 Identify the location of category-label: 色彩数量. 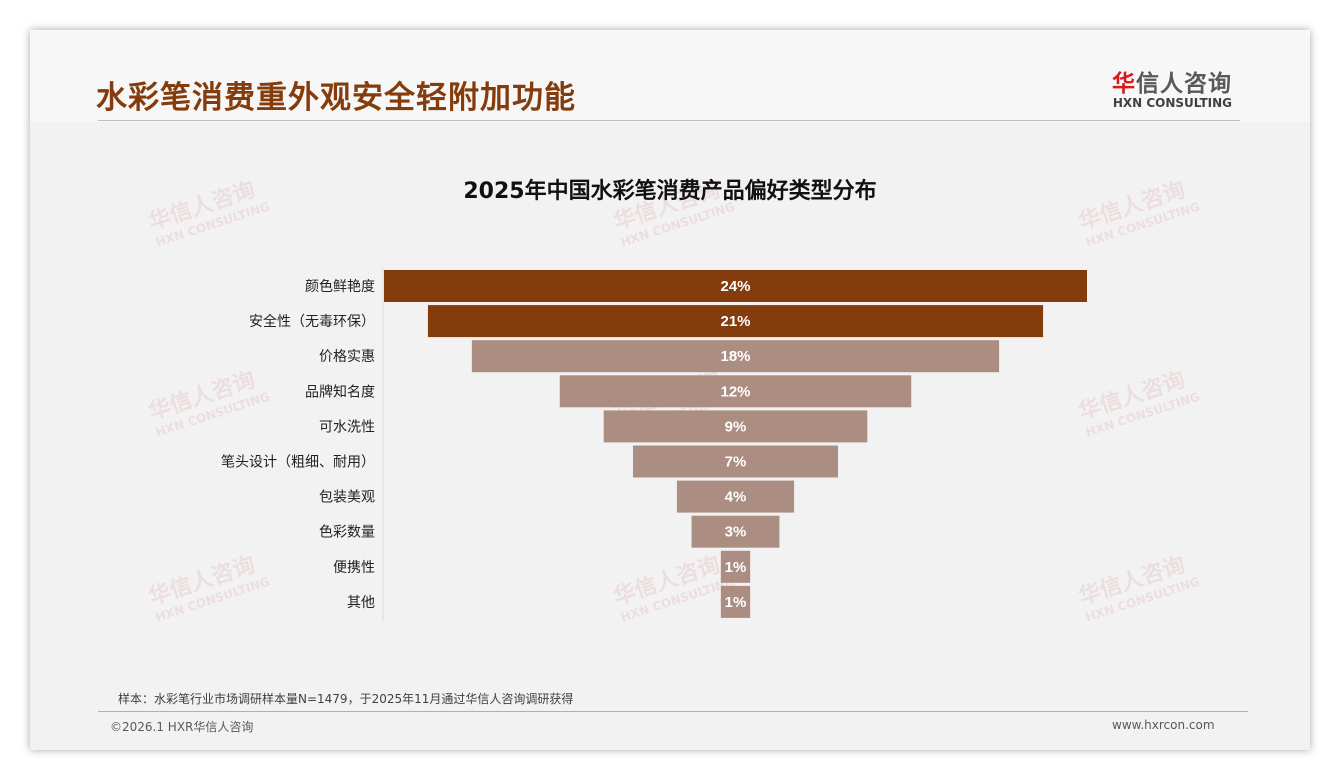
(347, 532).